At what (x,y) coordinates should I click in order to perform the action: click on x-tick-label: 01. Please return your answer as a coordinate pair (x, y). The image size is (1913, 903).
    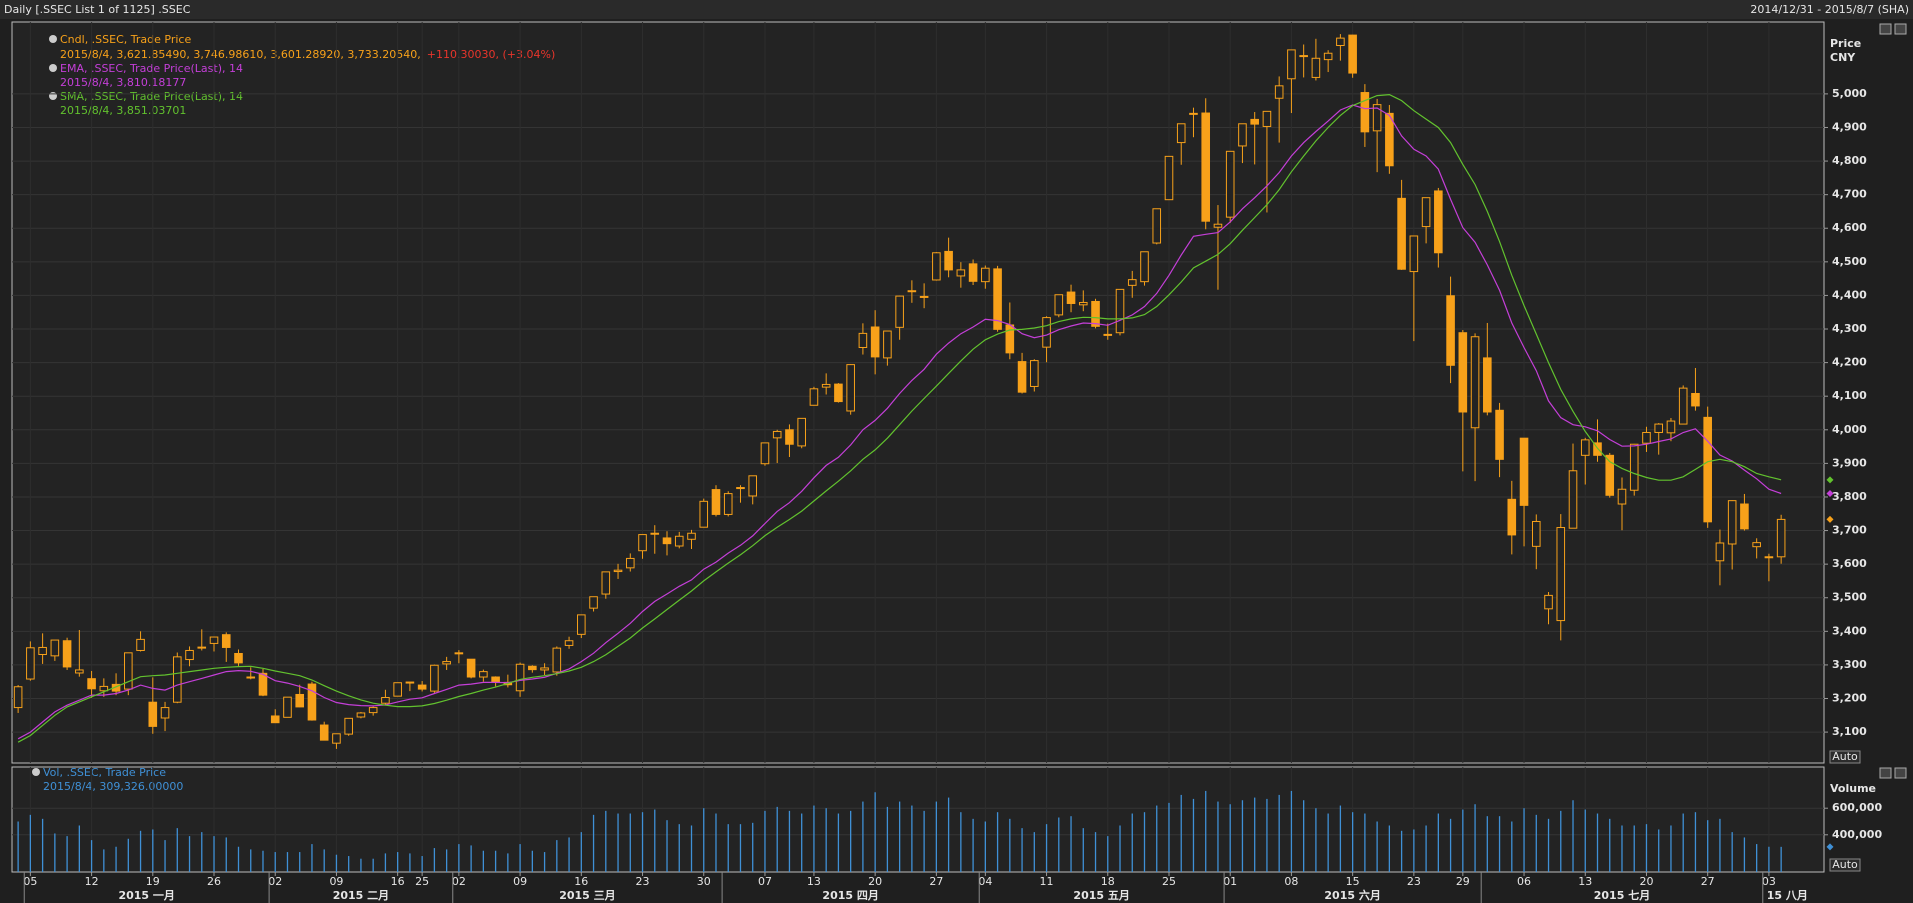
    Looking at the image, I should click on (1230, 881).